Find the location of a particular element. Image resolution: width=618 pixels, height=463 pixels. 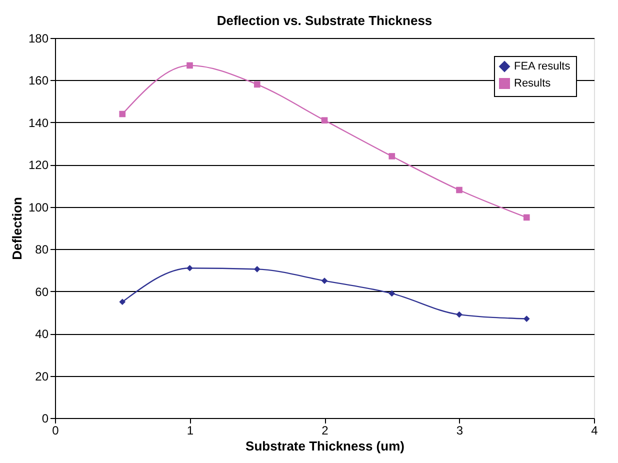

x-axis-title: Substrate Thickness (um) is located at coordinates (325, 446).